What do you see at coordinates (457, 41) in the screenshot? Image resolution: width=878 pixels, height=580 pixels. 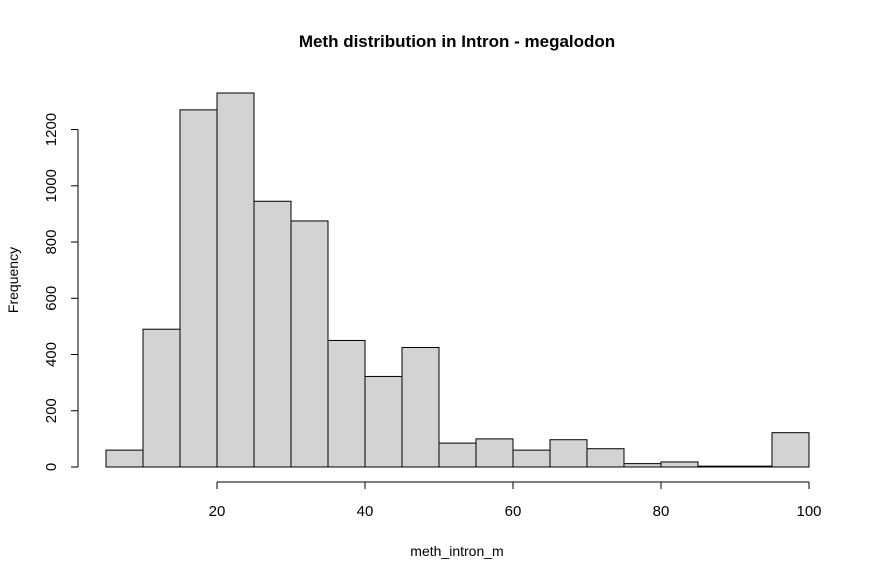 I see `chart-title: Meth distribution in Intron - megalodon` at bounding box center [457, 41].